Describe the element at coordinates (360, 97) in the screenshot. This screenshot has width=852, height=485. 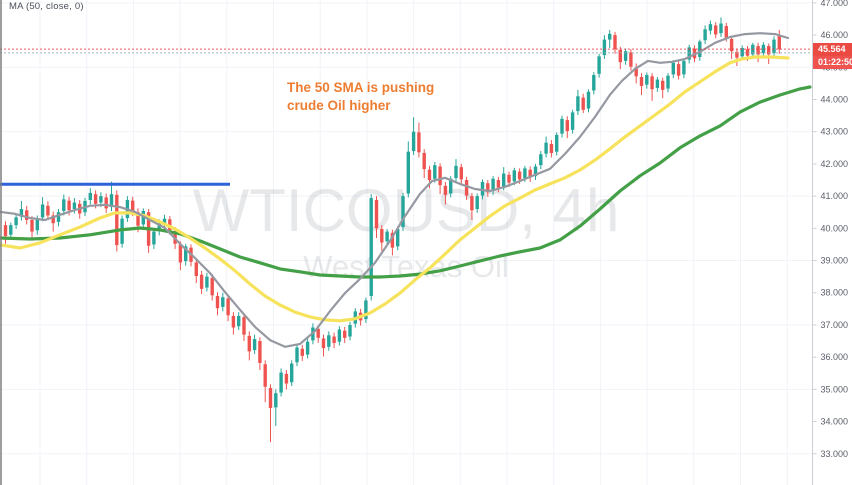
I see `annotation-text: The 50 SMA is pushing crude Oil higher` at that location.